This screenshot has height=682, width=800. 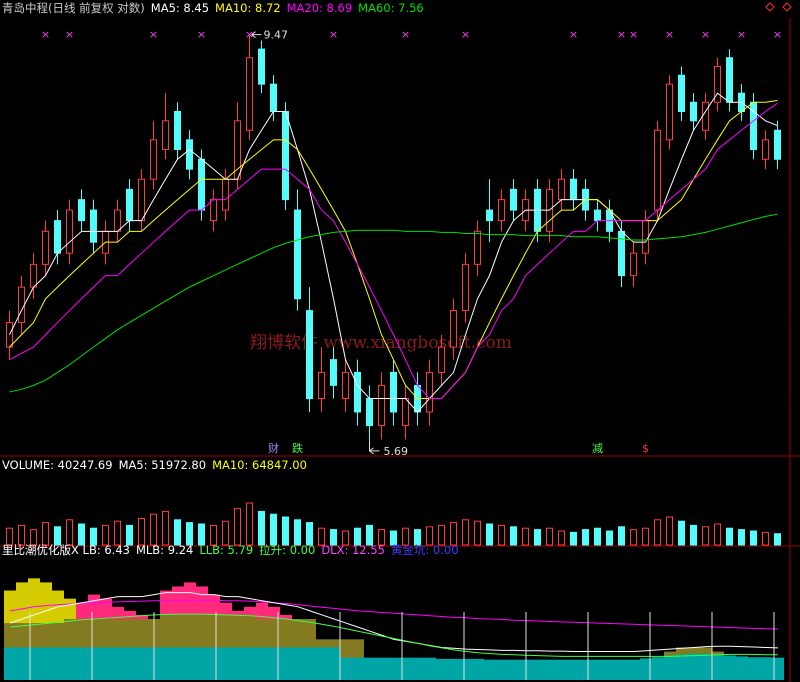 I want to click on low-arrow, so click(x=374, y=447).